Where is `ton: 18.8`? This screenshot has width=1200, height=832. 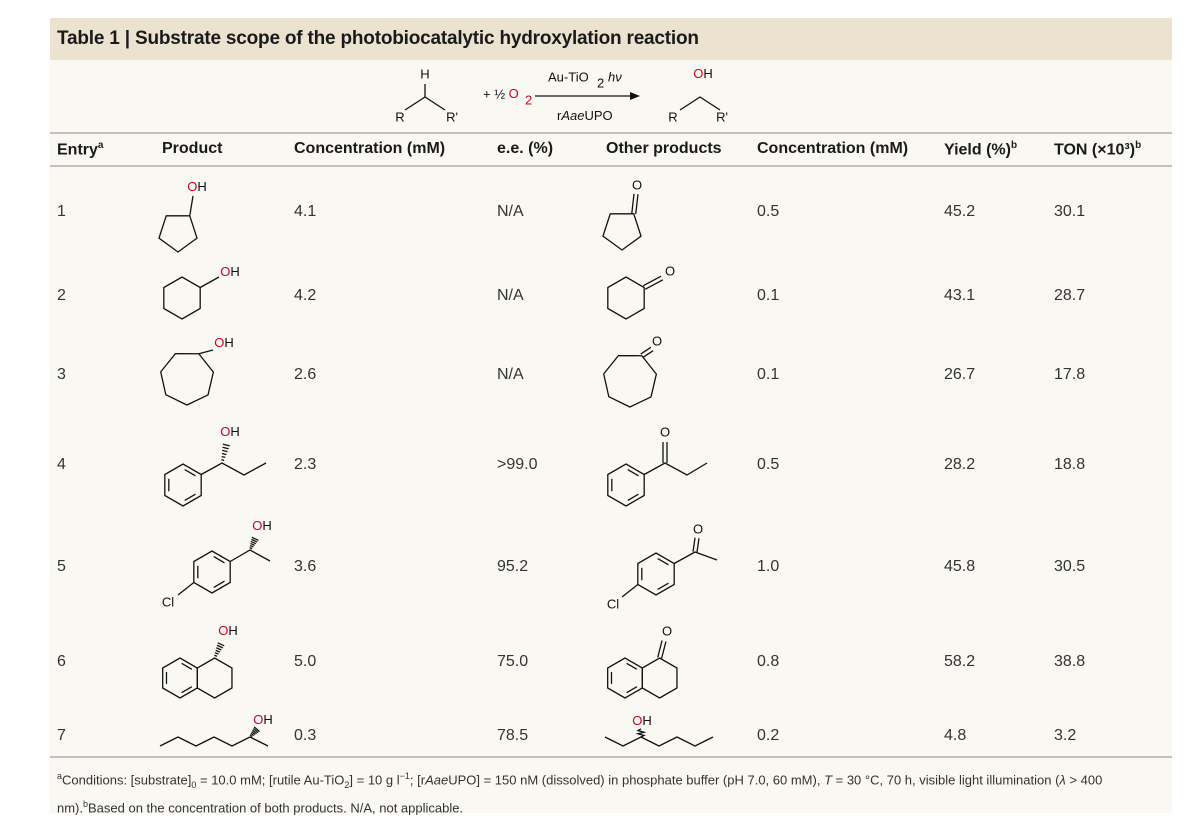
ton: 18.8 is located at coordinates (1070, 464).